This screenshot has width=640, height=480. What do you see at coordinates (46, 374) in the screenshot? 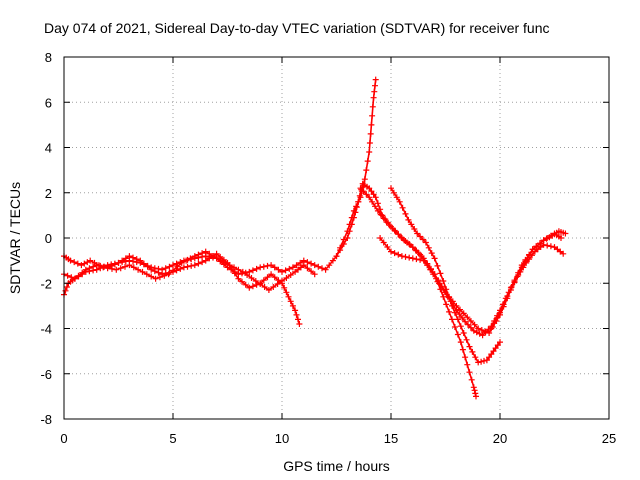
I see `y-tick-label: -6` at bounding box center [46, 374].